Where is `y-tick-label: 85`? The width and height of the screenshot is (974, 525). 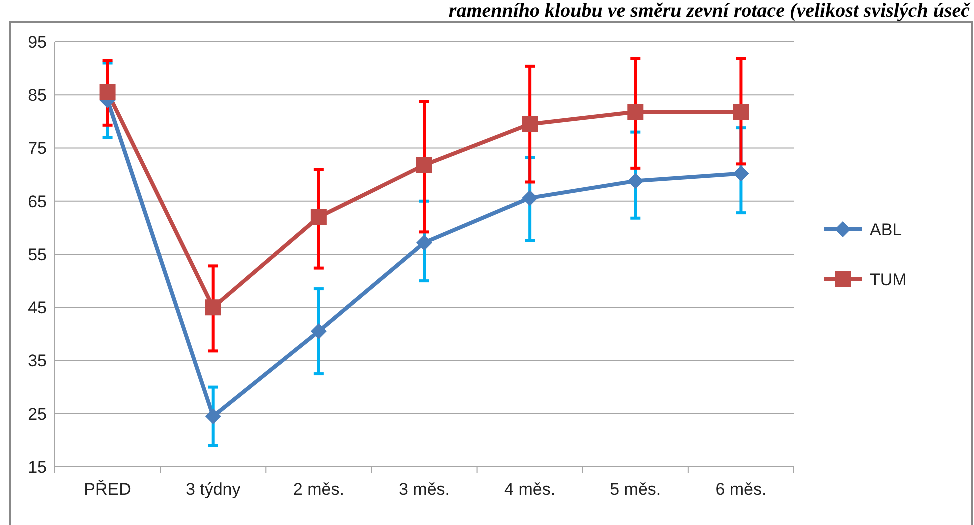 y-tick-label: 85 is located at coordinates (37, 96).